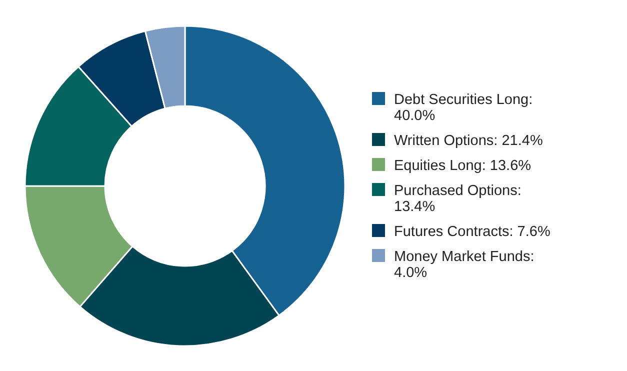 This screenshot has height=371, width=627. I want to click on legend-label: Money Market Funds: 4.0%, so click(464, 265).